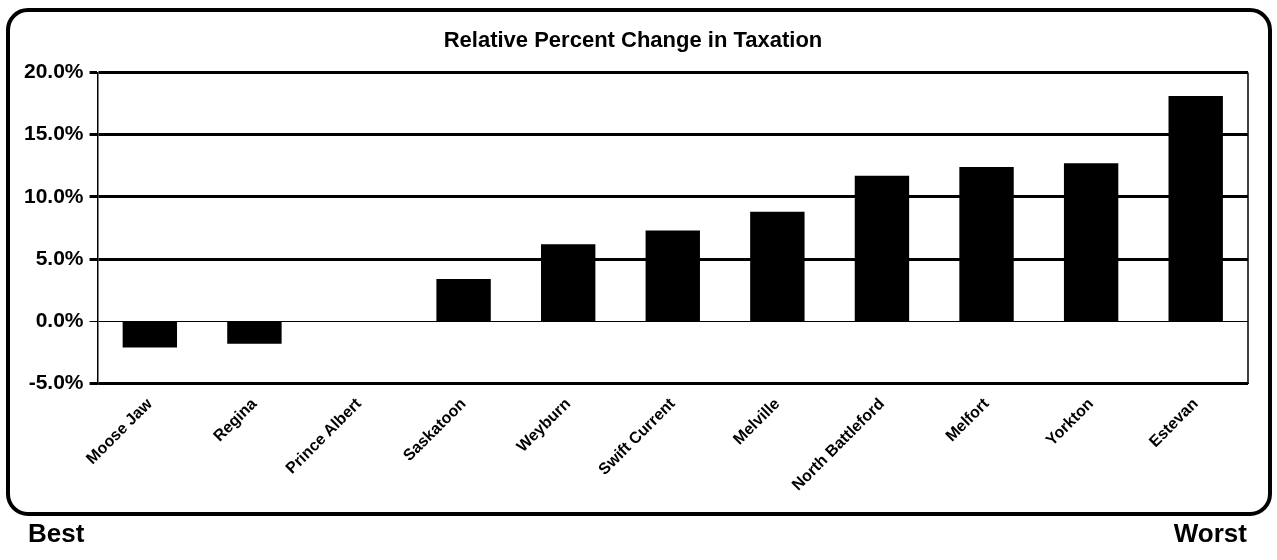 The width and height of the screenshot is (1277, 560). I want to click on y-tick-label: -5.0%, so click(56, 382).